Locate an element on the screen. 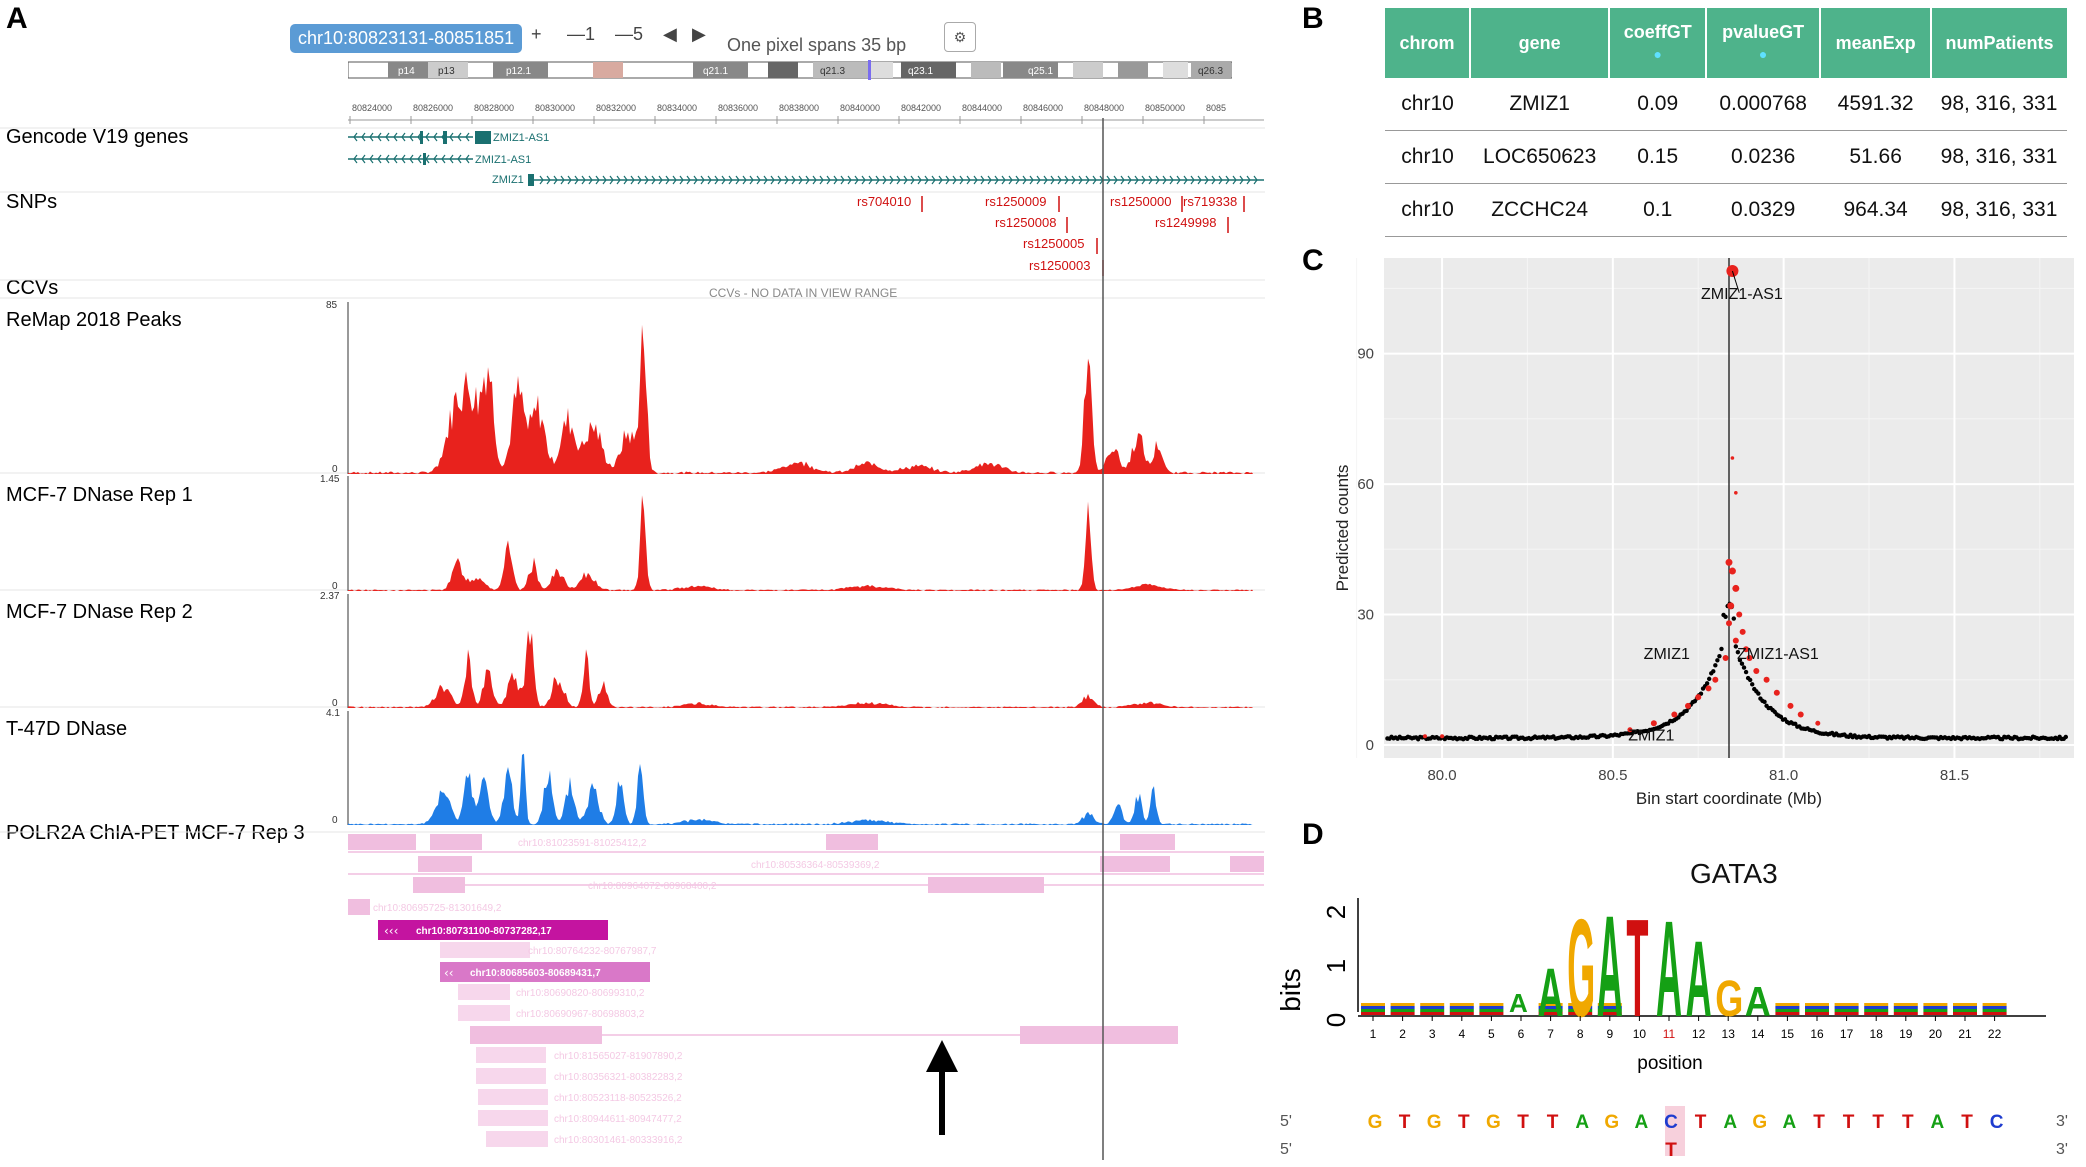  alt-suffix: 3' is located at coordinates (2062, 1149).